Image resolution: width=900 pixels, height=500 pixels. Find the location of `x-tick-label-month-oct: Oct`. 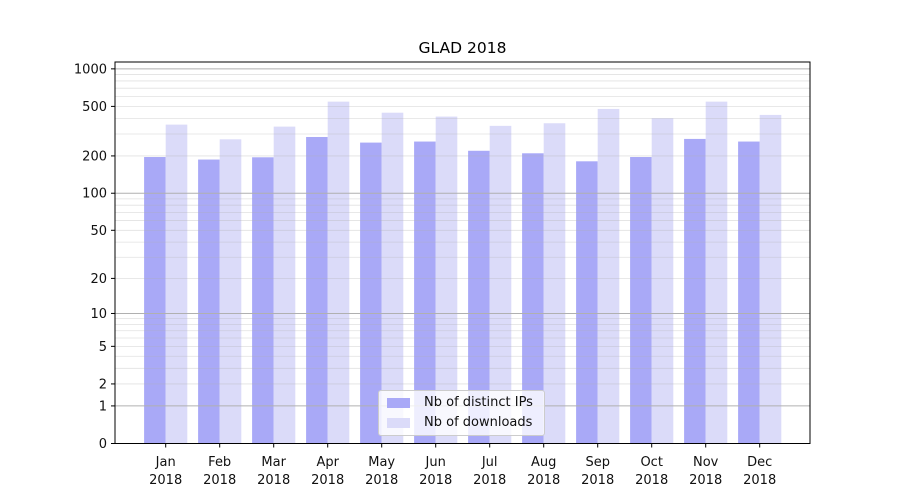

x-tick-label-month-oct: Oct is located at coordinates (651, 462).